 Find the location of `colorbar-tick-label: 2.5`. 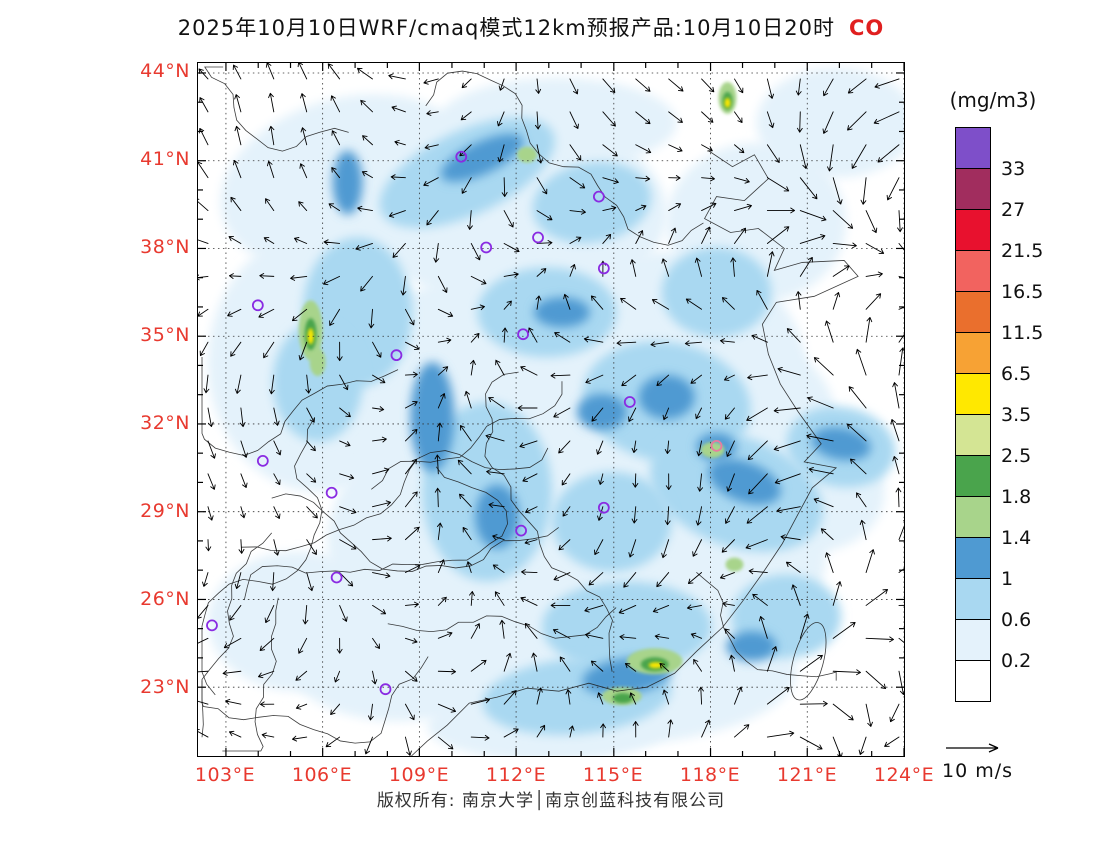

colorbar-tick-label: 2.5 is located at coordinates (1016, 456).